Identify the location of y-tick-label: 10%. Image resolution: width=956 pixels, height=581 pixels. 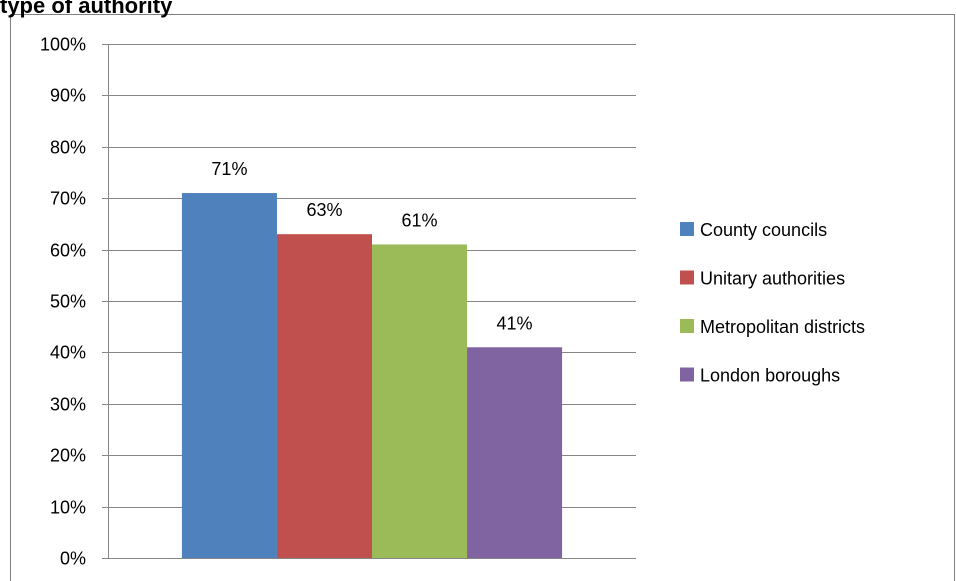
(68, 508).